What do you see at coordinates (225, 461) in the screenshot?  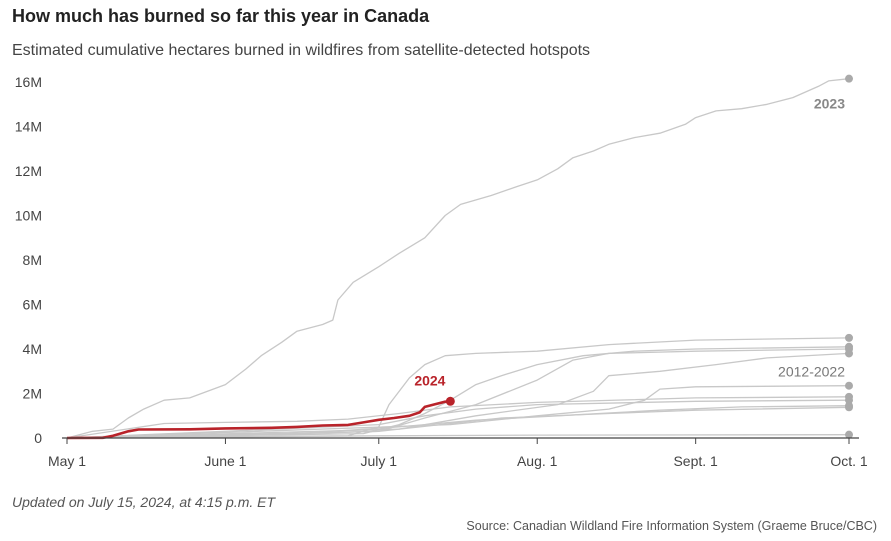 I see `x-tick-label: June 1` at bounding box center [225, 461].